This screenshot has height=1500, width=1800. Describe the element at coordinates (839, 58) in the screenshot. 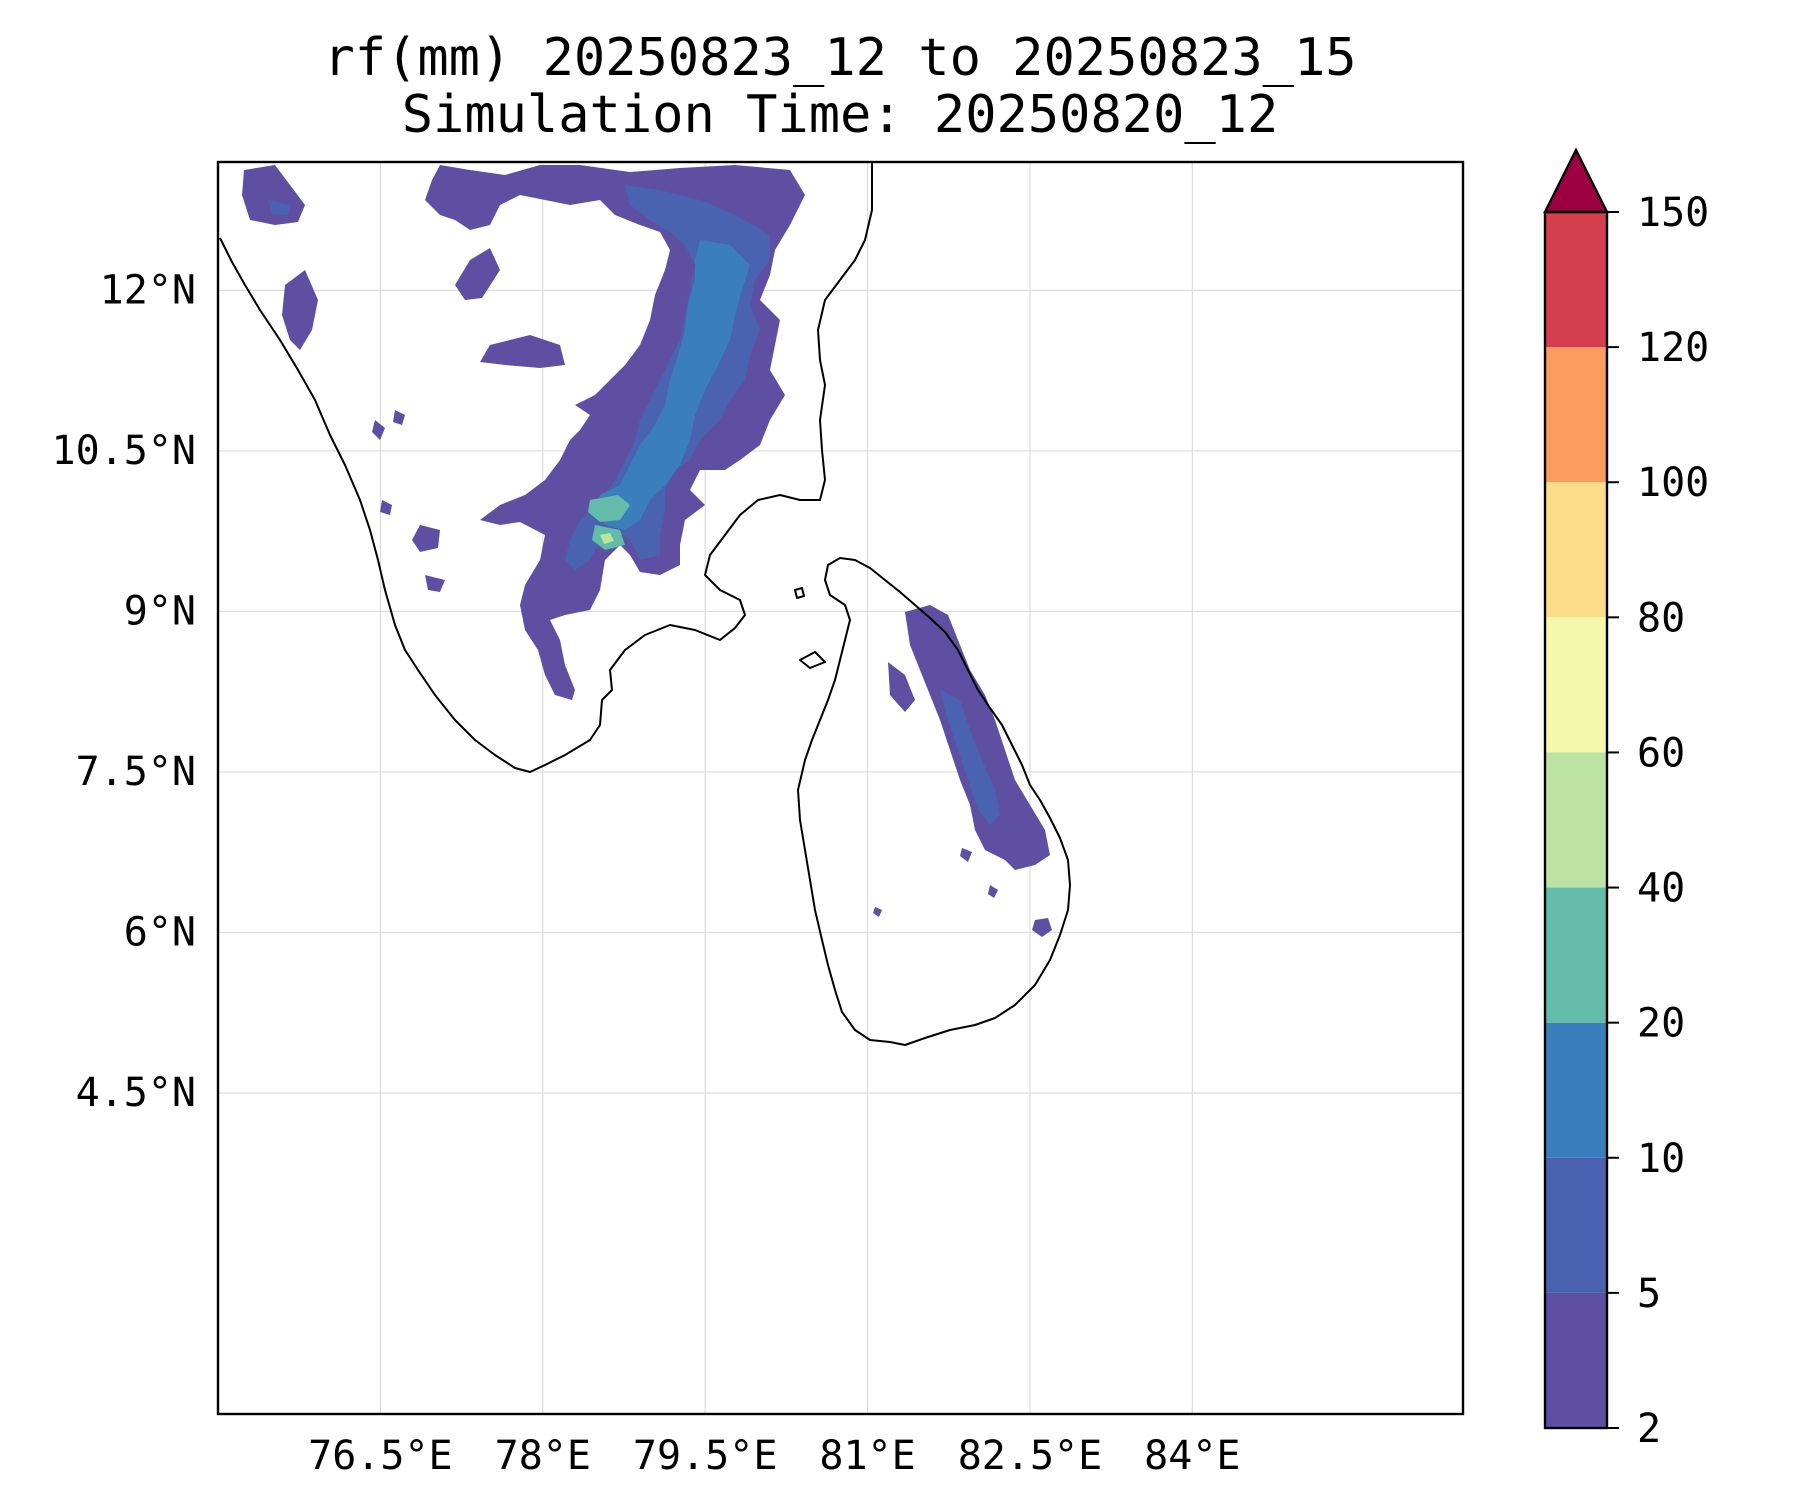

I see `map-title-line1: rf(mm) 20250823_12 to 20250823_15` at that location.